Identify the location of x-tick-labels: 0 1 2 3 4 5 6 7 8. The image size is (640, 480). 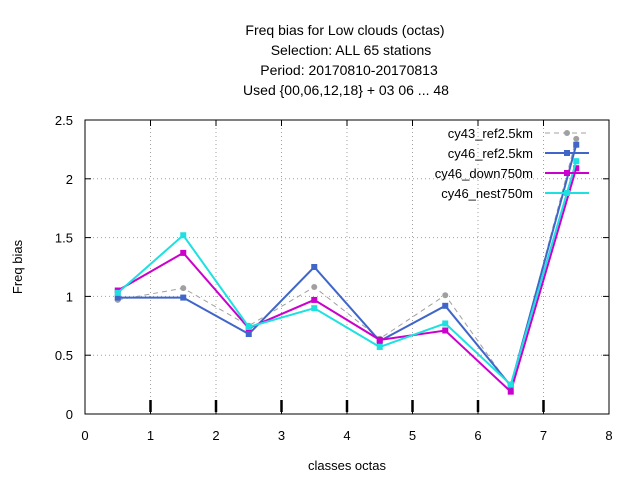
(346, 435).